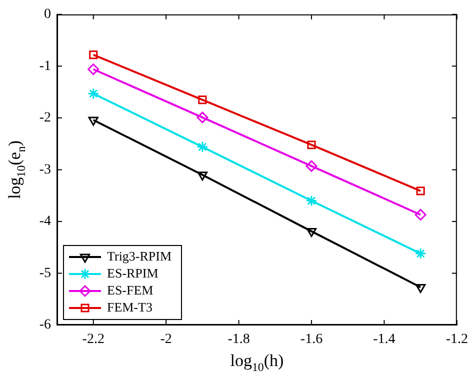 The width and height of the screenshot is (474, 372). What do you see at coordinates (93, 340) in the screenshot?
I see `x-tick-label: -2.2` at bounding box center [93, 340].